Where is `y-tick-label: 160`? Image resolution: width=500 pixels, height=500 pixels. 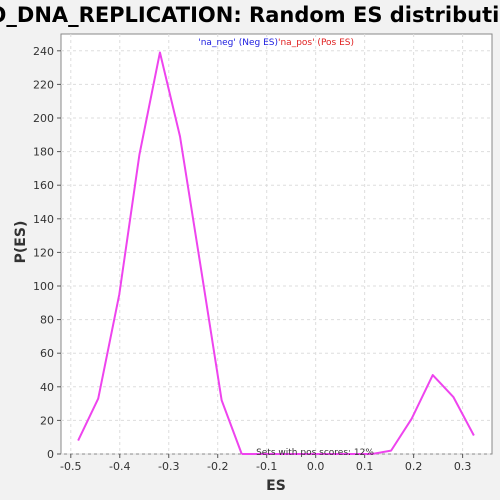
y-tick-label: 160 is located at coordinates (43, 185).